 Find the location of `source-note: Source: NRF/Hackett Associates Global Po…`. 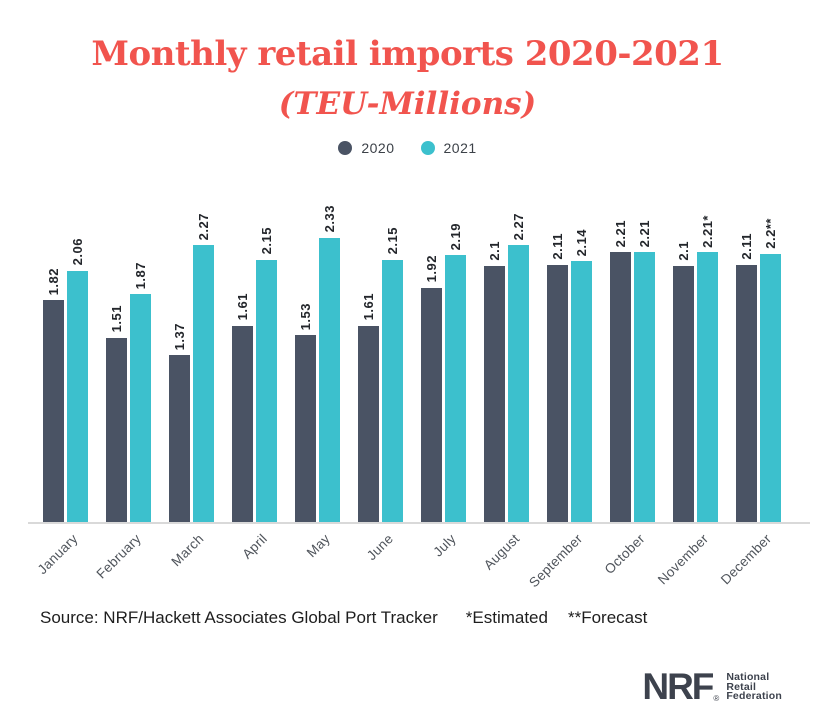

source-note: Source: NRF/Hackett Associates Global Po… is located at coordinates (427, 618).